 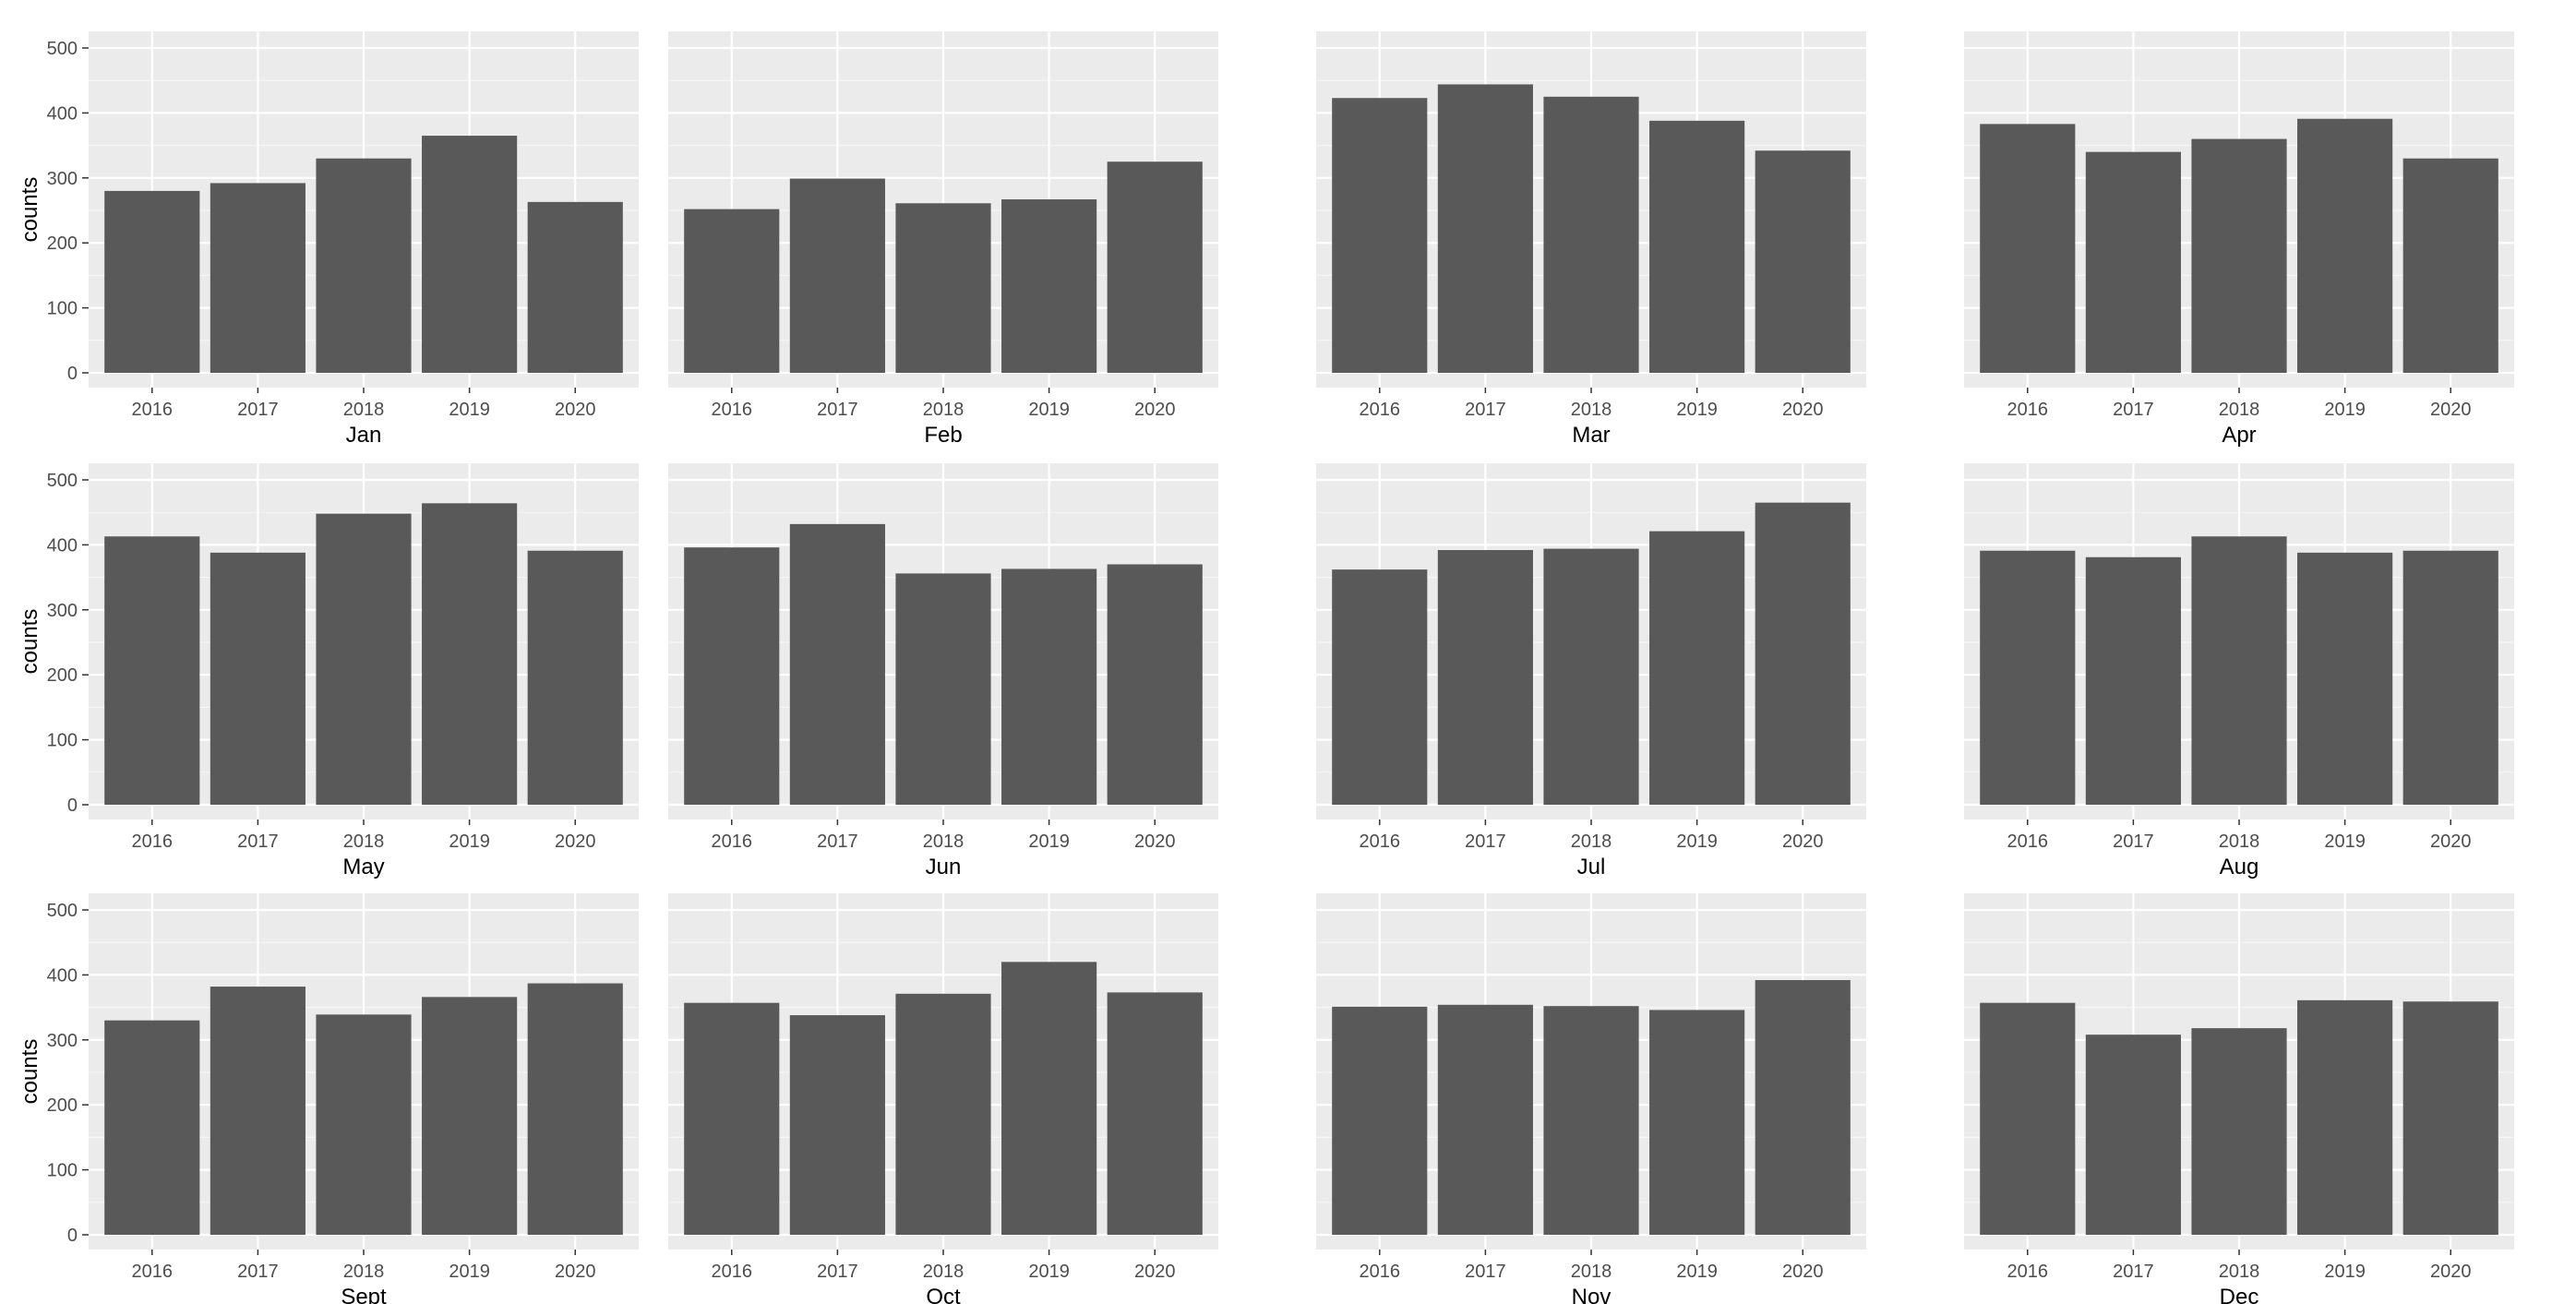 What do you see at coordinates (1380, 687) in the screenshot?
I see `bar-jul-2016` at bounding box center [1380, 687].